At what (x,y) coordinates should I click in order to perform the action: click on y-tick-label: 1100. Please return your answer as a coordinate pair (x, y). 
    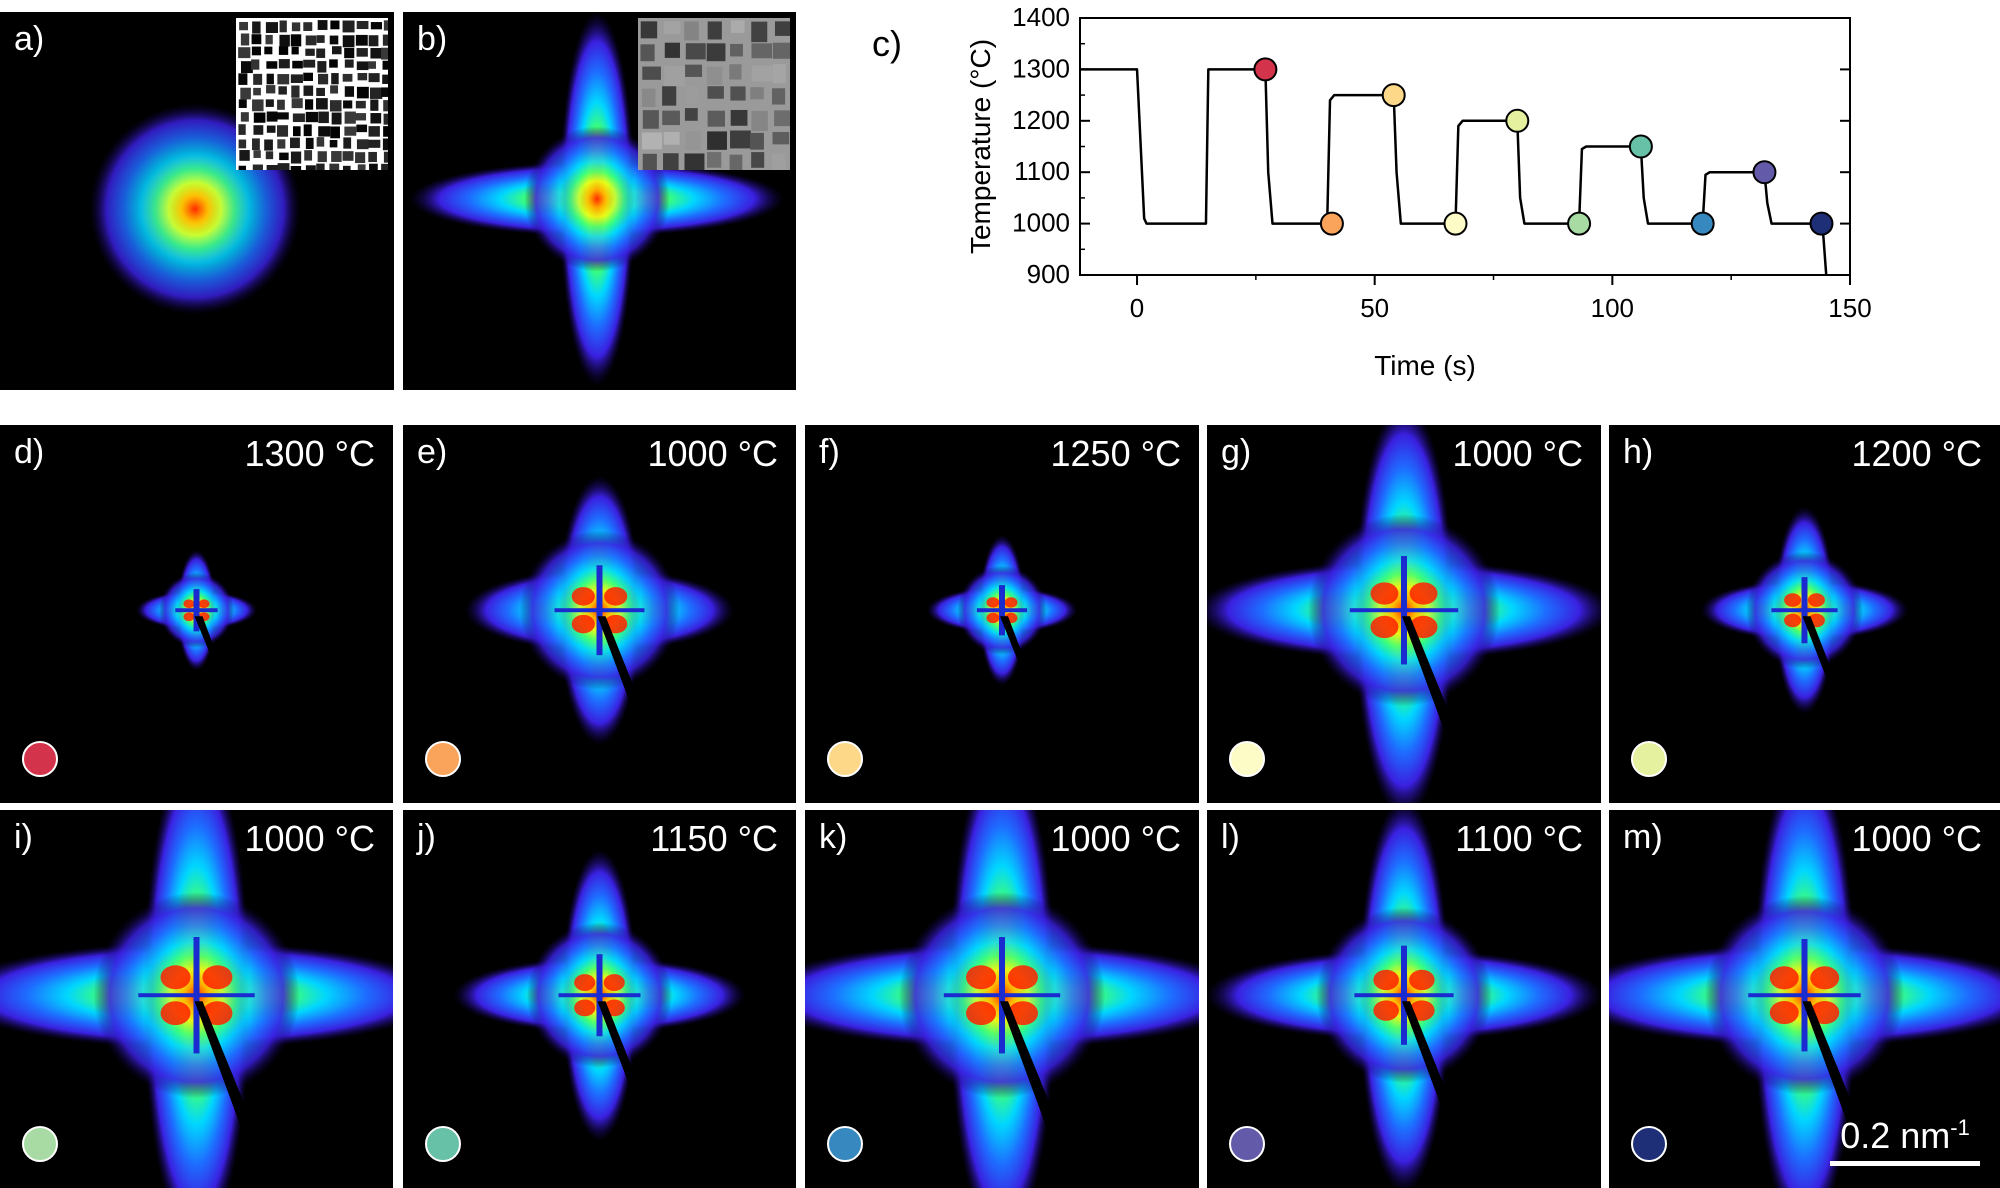
    Looking at the image, I should click on (1042, 171).